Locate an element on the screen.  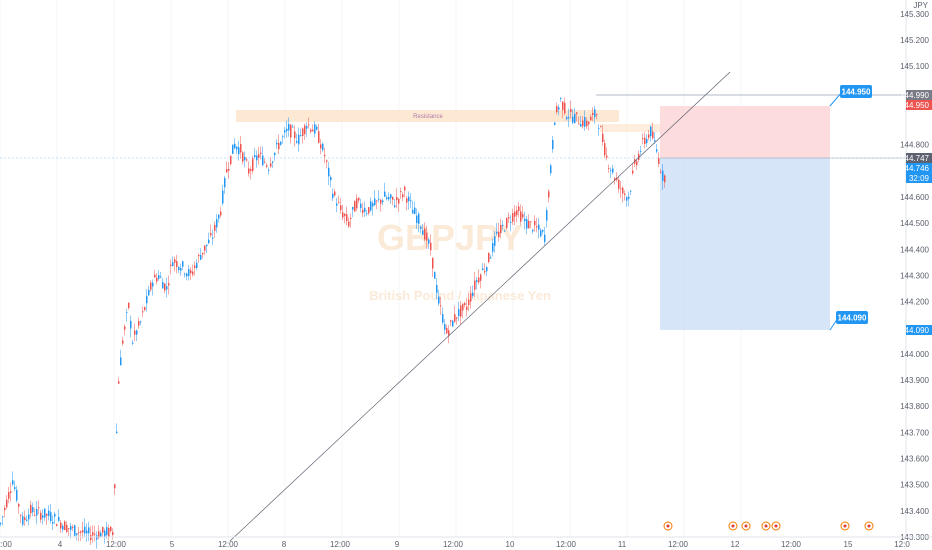
stop-callout: 144.090 is located at coordinates (848, 321).